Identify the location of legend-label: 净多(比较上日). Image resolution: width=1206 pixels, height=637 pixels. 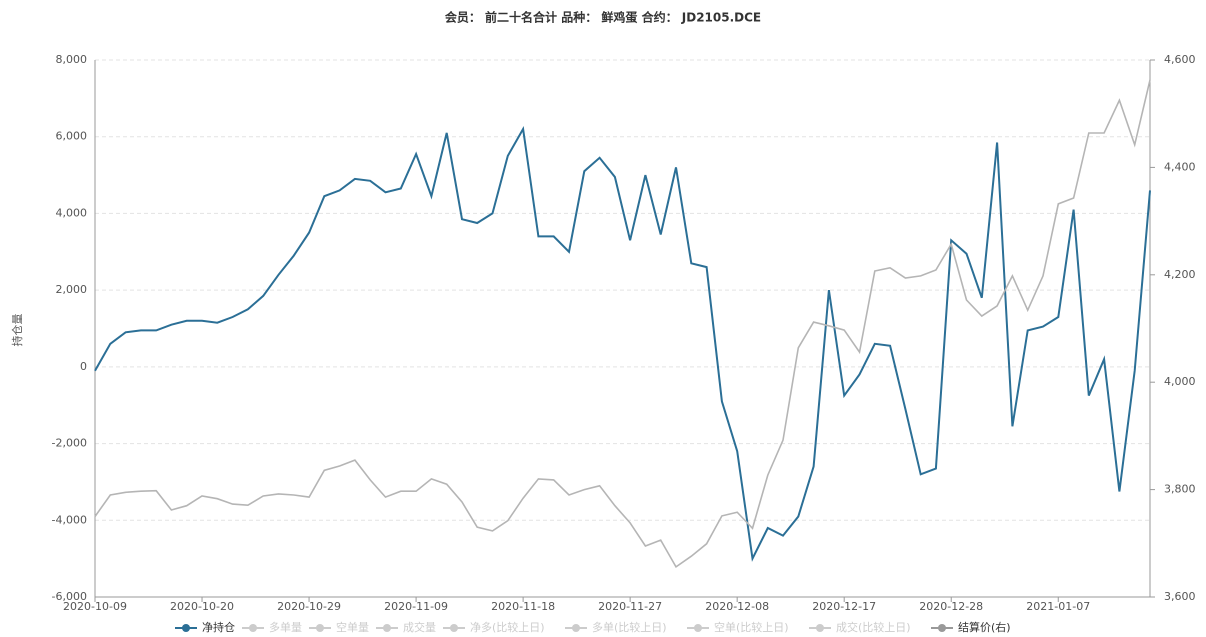
(507, 627).